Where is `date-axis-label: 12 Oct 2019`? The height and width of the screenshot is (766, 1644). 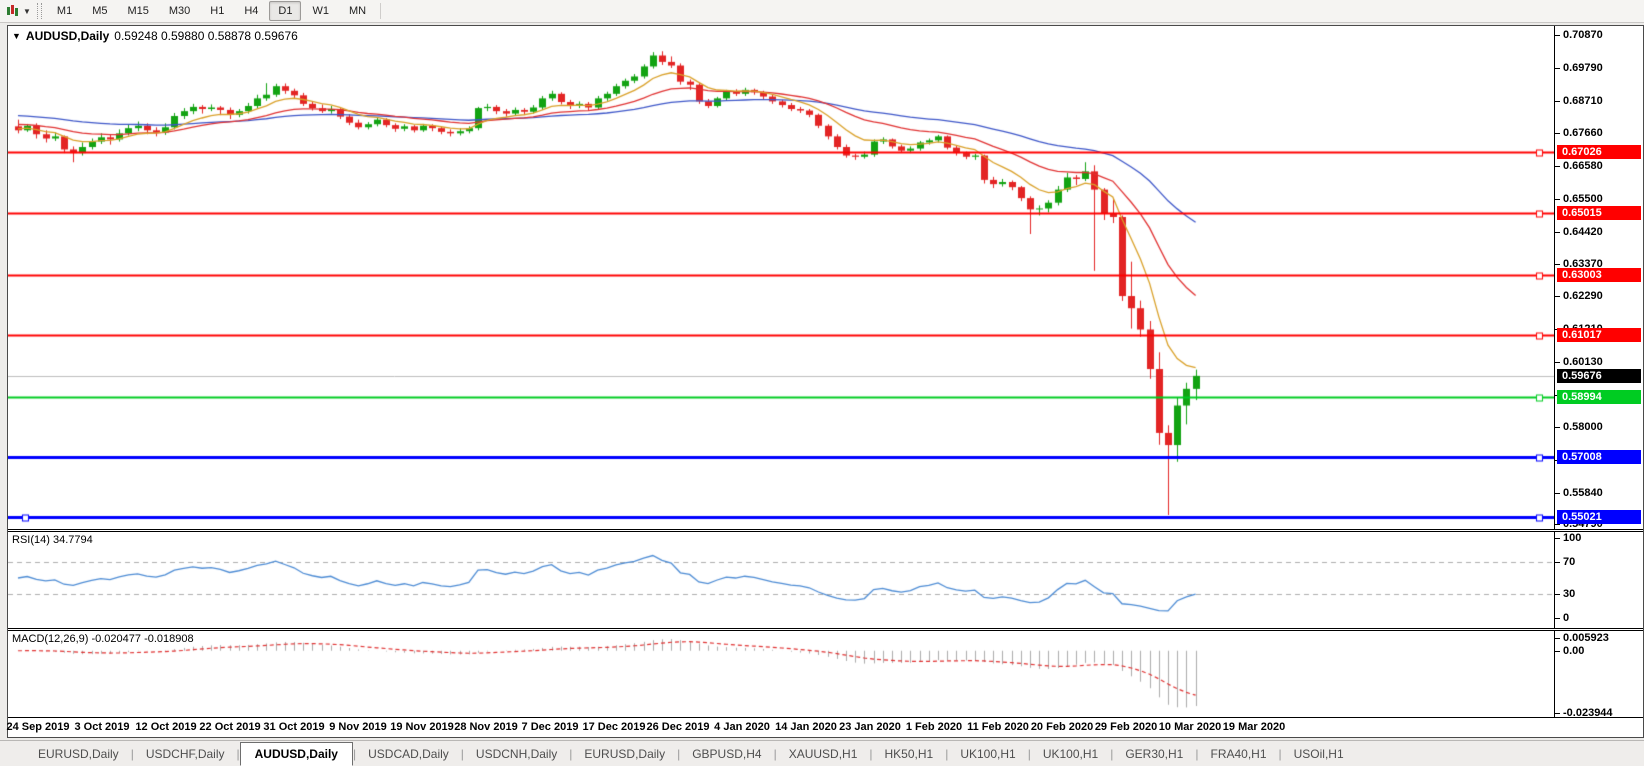 date-axis-label: 12 Oct 2019 is located at coordinates (166, 727).